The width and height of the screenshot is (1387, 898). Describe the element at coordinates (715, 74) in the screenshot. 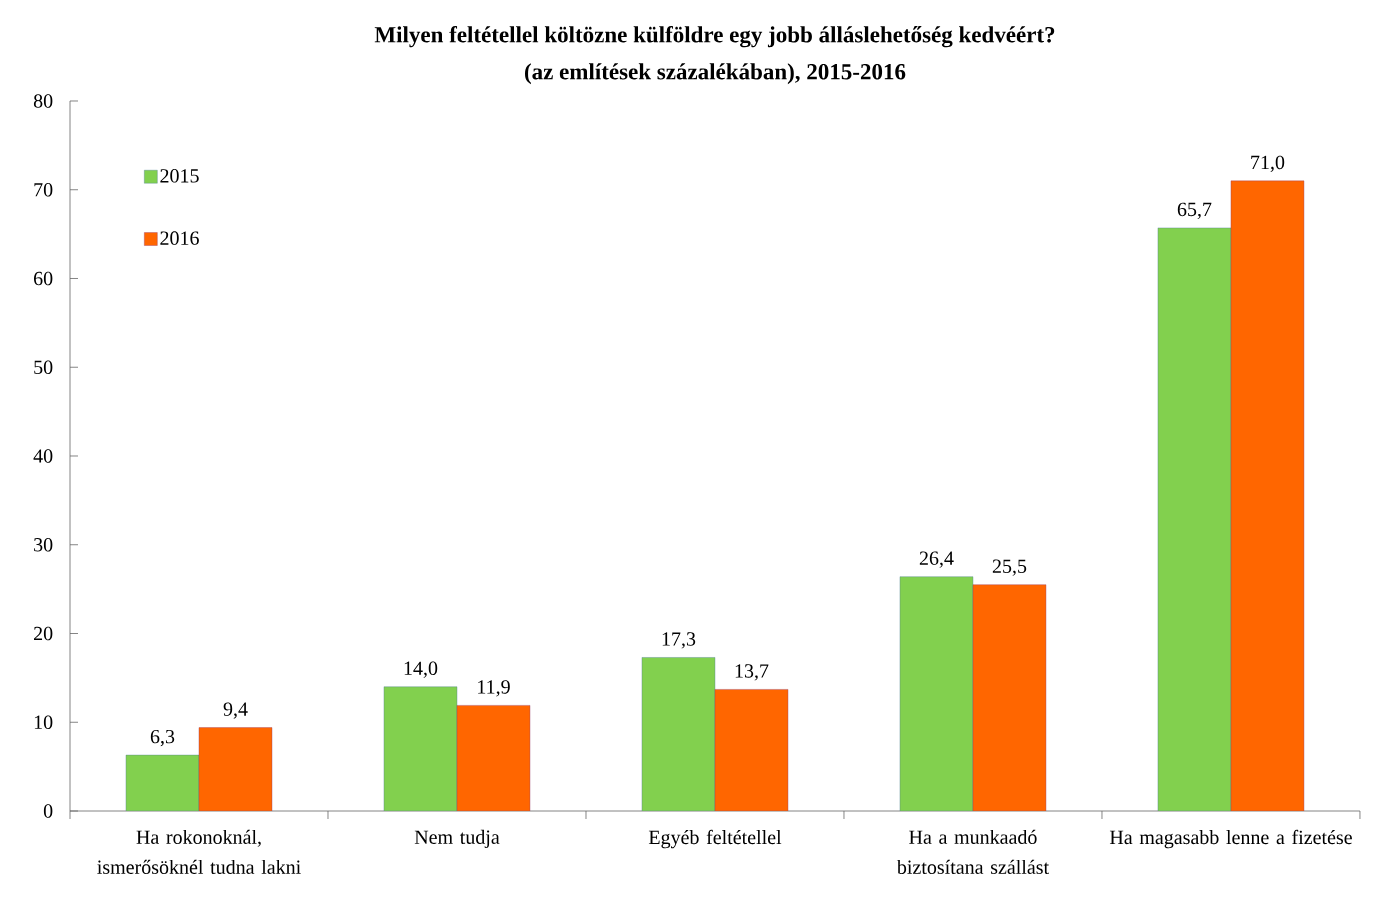

I see `chart-subtitle: (az említések százalékában), 2015-2016` at that location.